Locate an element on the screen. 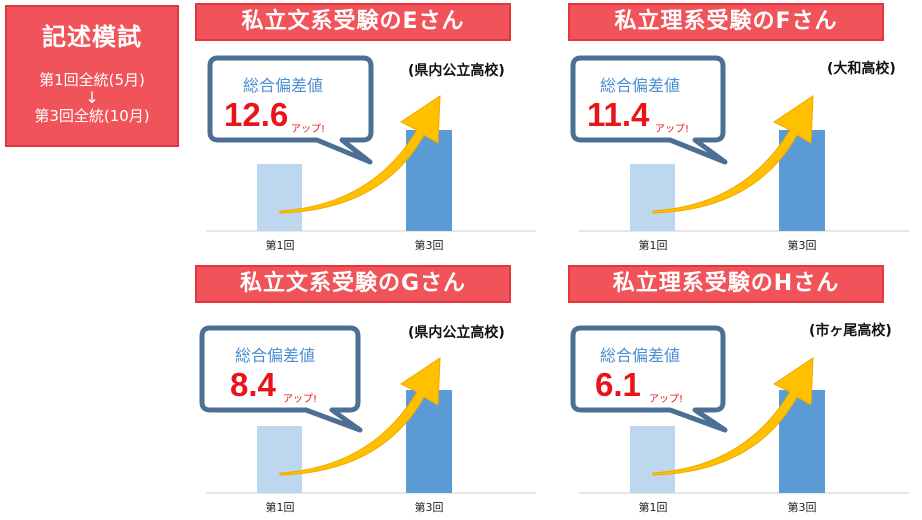 Image resolution: width=922 pixels, height=520 pixels. callout-value: 12.6 is located at coordinates (256, 114).